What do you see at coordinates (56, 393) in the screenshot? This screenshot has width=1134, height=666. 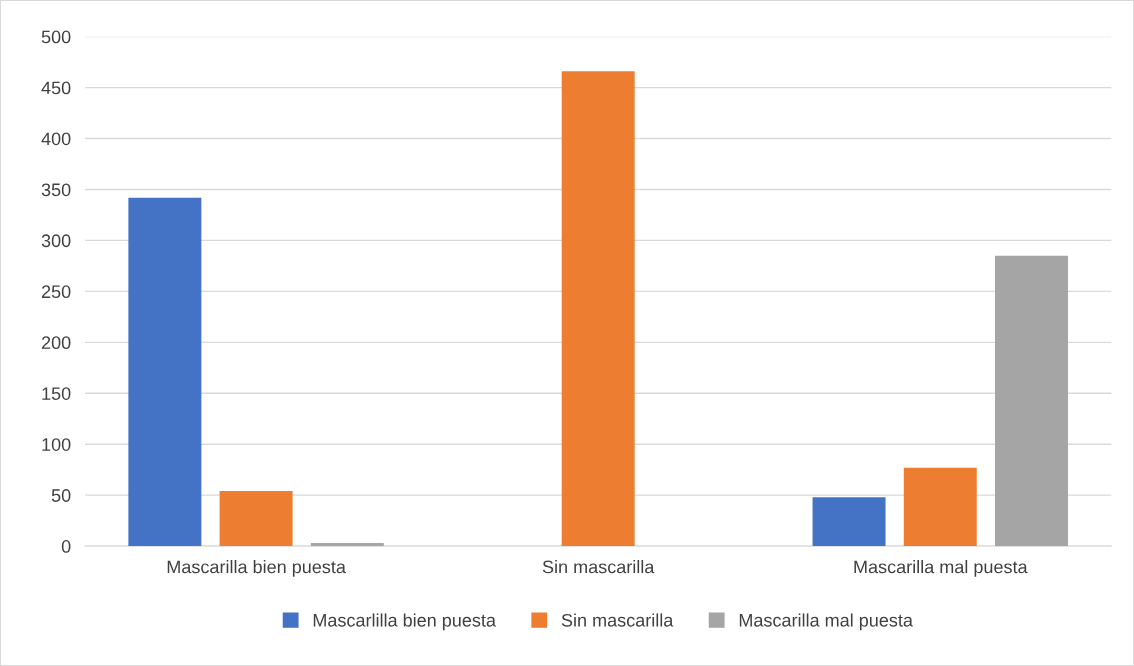 I see `y-tick-label: 150` at bounding box center [56, 393].